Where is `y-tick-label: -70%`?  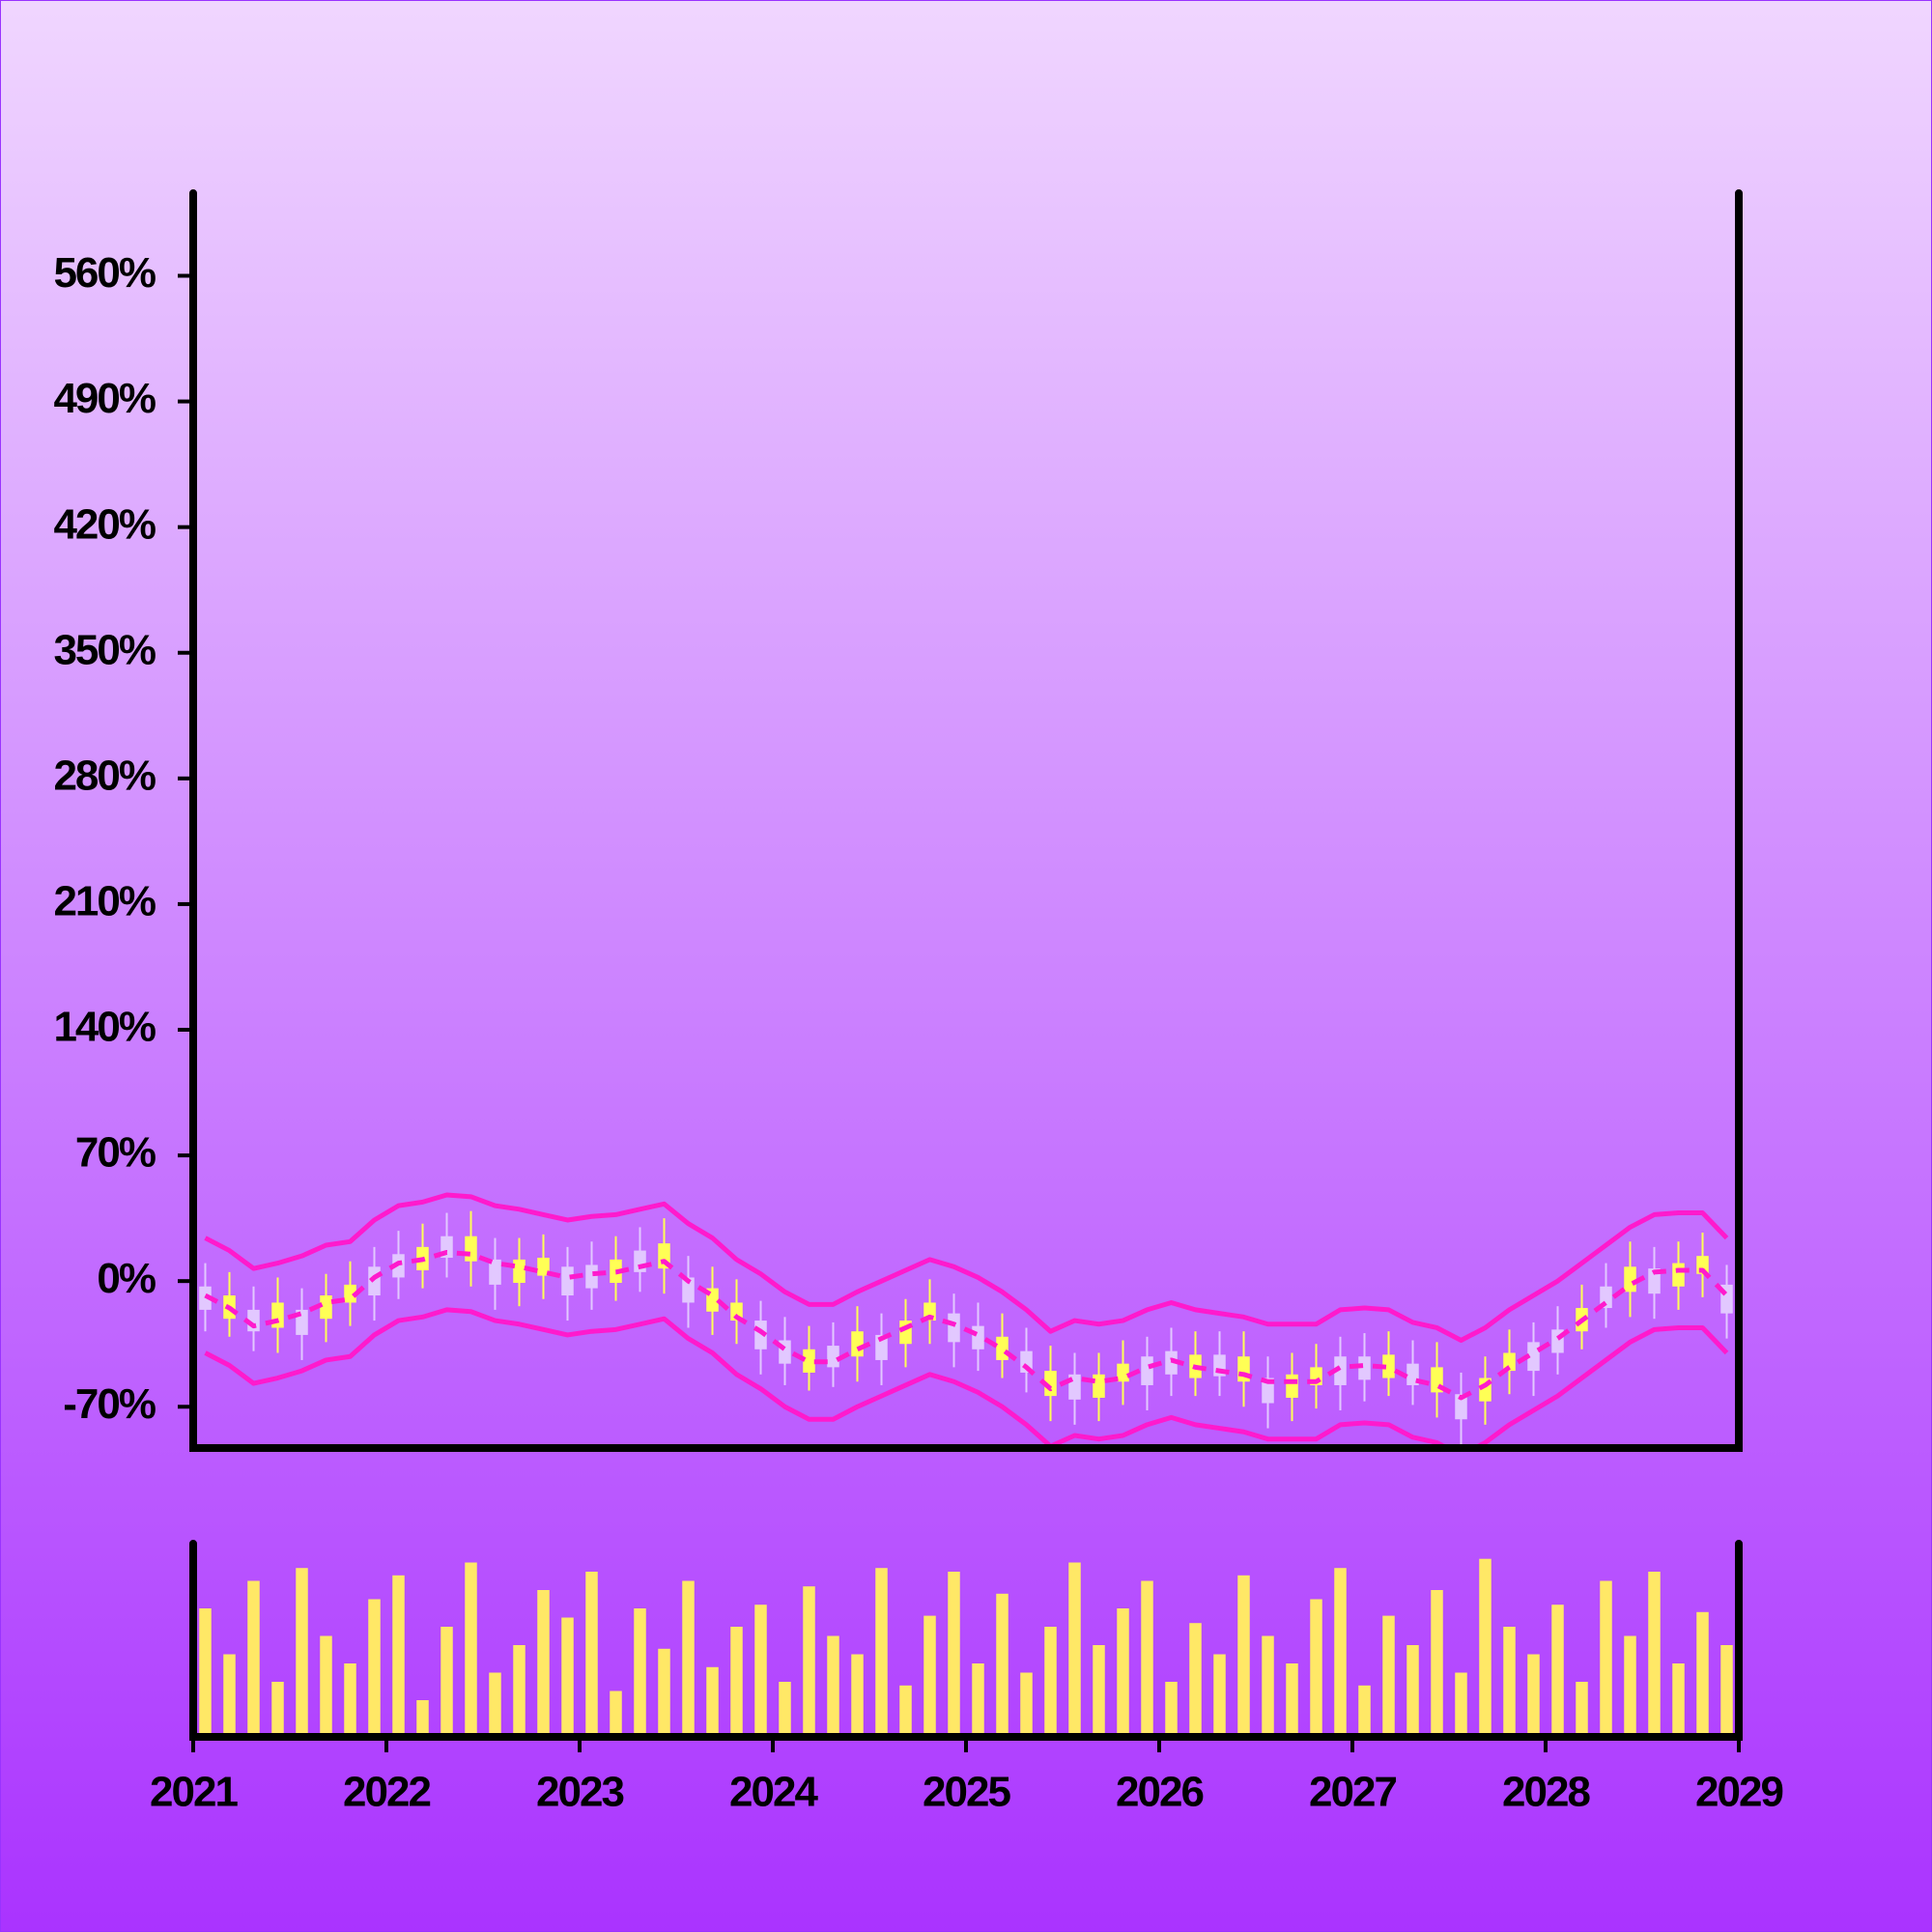
y-tick-label: -70% is located at coordinates (109, 1404).